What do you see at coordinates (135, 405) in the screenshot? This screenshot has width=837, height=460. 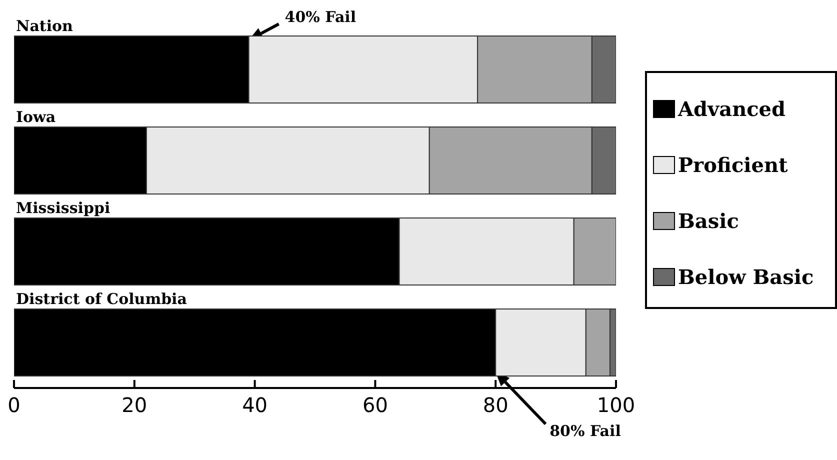 I see `x-tick-label: 20` at bounding box center [135, 405].